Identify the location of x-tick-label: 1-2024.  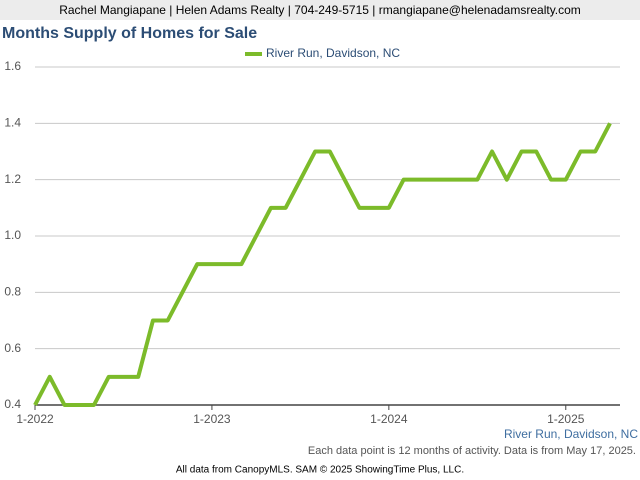
(389, 419).